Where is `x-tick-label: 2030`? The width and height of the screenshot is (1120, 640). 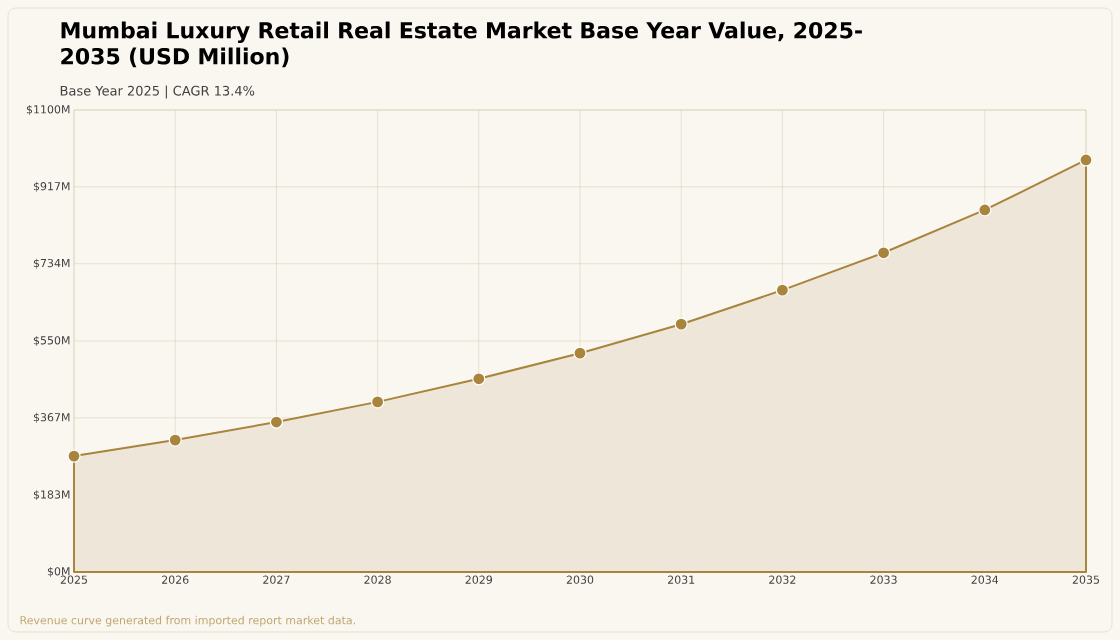 x-tick-label: 2030 is located at coordinates (580, 579).